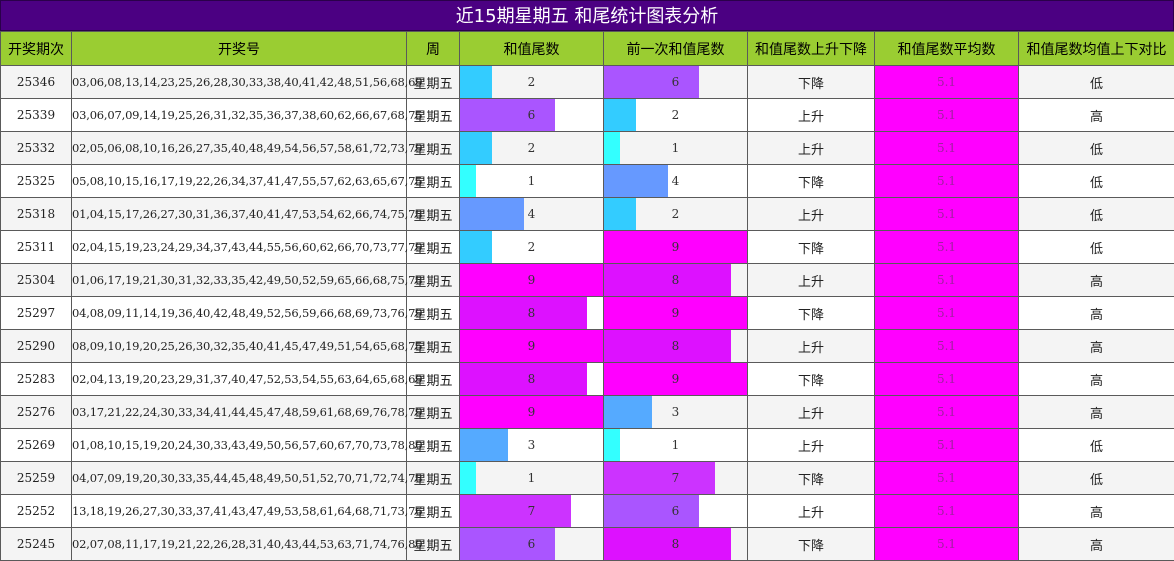 The width and height of the screenshot is (1174, 561). I want to click on tail-cell-label: 4, so click(532, 214).